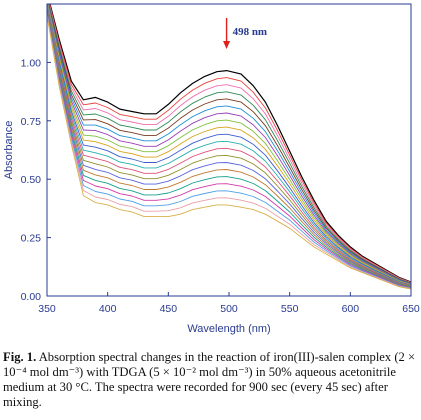 The height and width of the screenshot is (420, 421). What do you see at coordinates (31, 63) in the screenshot?
I see `y-tick-label: 1.00` at bounding box center [31, 63].